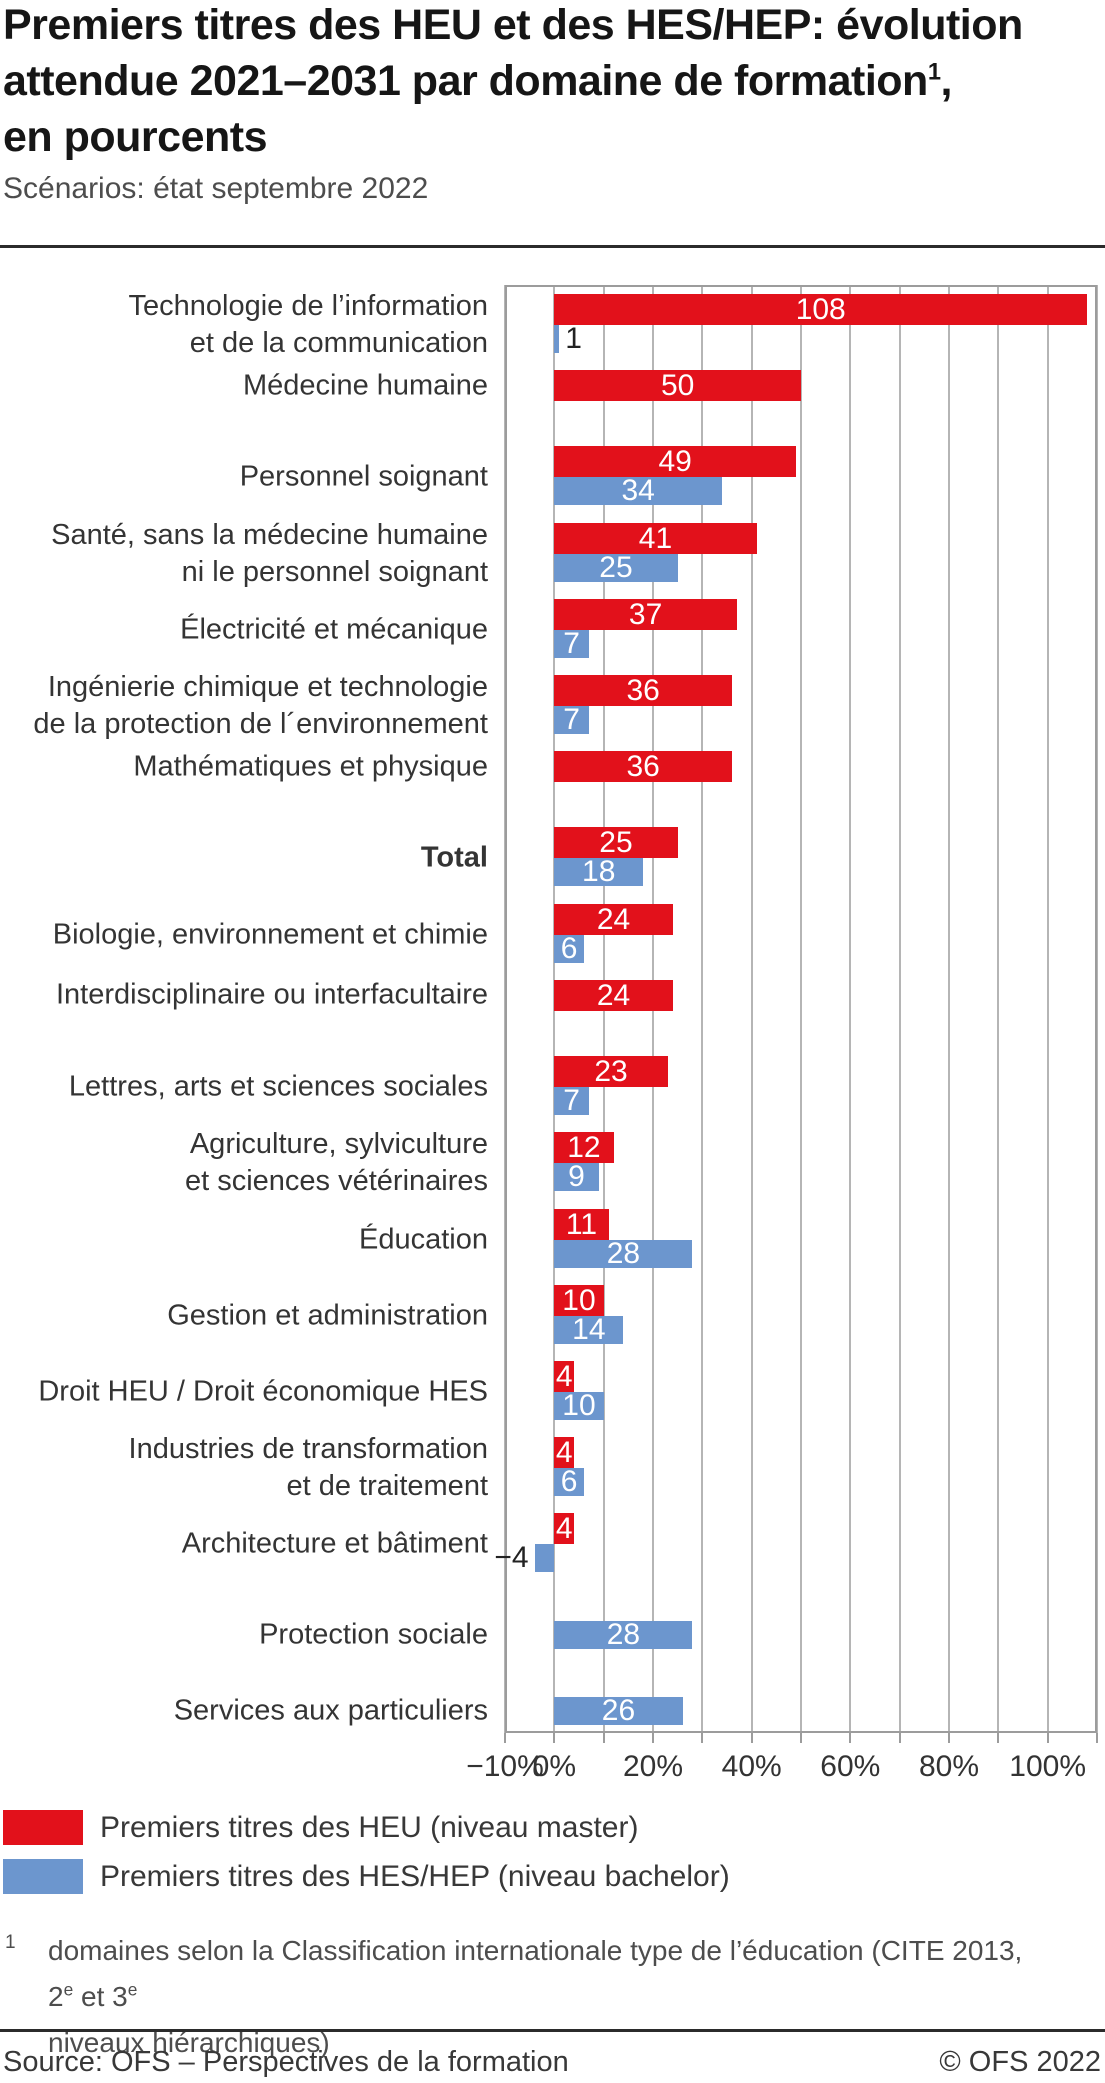 The height and width of the screenshot is (2083, 1105). I want to click on category-label: Architecture et bâtiment, so click(334, 1543).